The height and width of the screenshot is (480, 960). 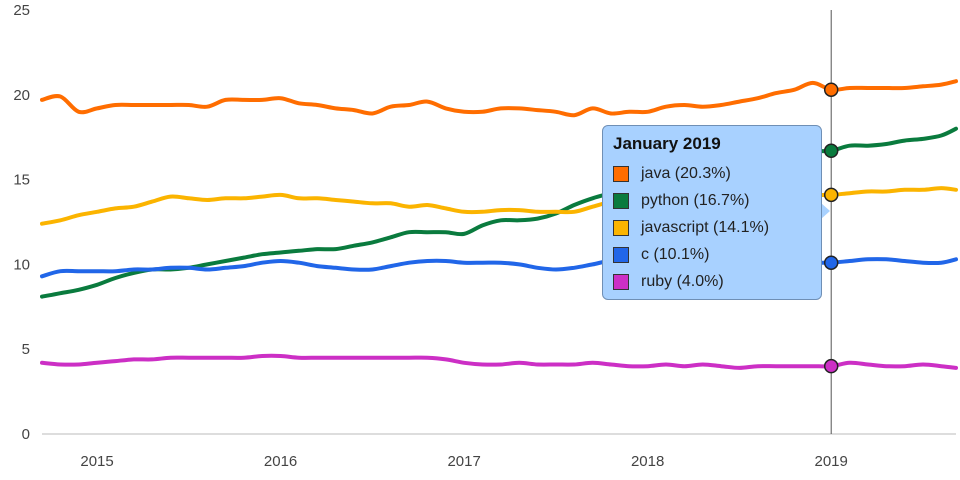 What do you see at coordinates (621, 281) in the screenshot?
I see `ruby-swatch-icon` at bounding box center [621, 281].